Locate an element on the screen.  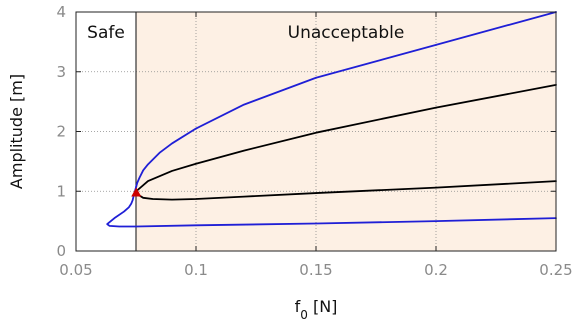
x-tick-label: 0.25 is located at coordinates (555, 270).